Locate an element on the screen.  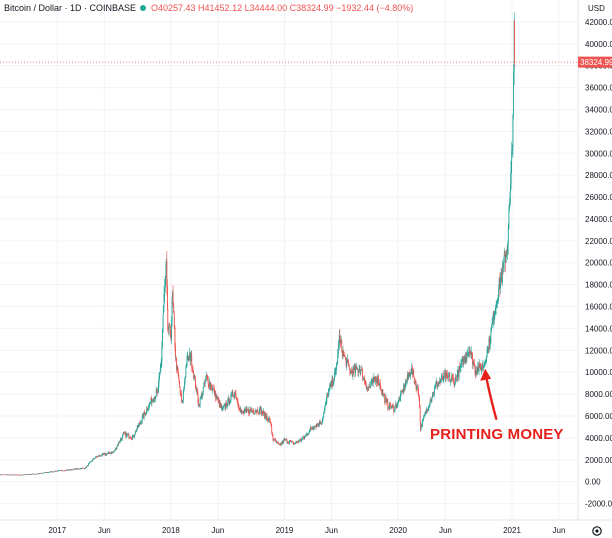
y-tick-label: 40000.00 is located at coordinates (598, 44).